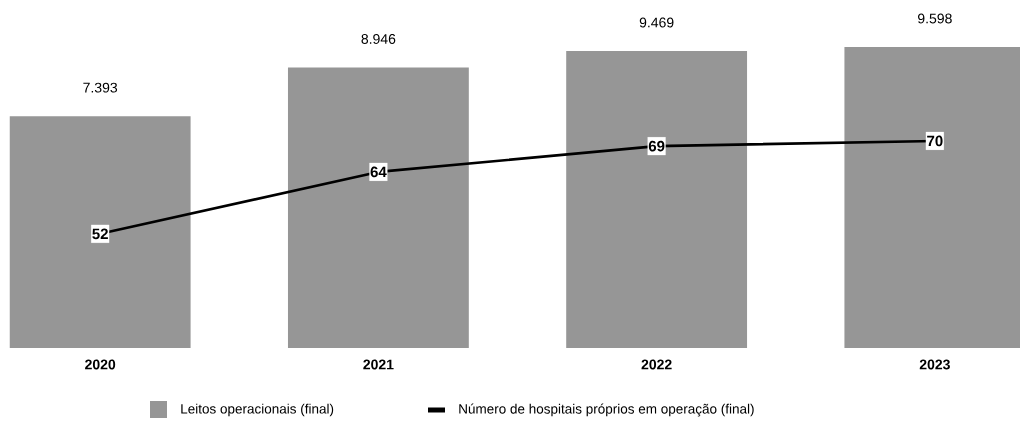 This screenshot has height=424, width=1020. What do you see at coordinates (378, 172) in the screenshot?
I see `data-label: 64` at bounding box center [378, 172].